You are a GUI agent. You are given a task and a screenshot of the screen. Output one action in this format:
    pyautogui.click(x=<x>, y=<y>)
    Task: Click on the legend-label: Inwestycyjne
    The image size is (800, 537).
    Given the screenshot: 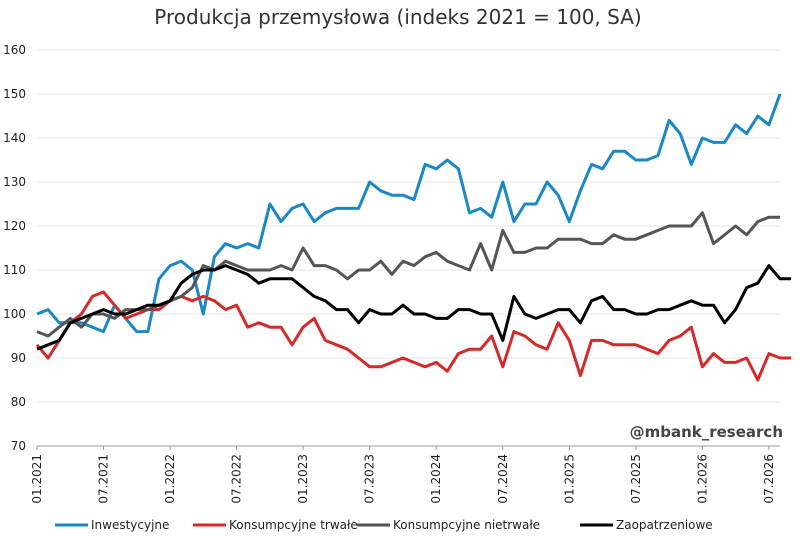 What is the action you would take?
    pyautogui.click(x=130, y=525)
    